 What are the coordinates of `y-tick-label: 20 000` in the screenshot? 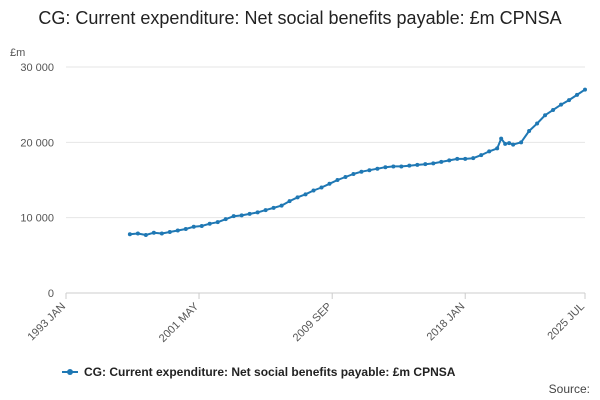 It's located at (37, 143).